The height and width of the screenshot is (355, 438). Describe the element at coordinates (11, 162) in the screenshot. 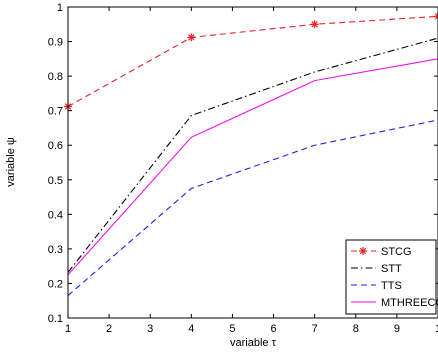

I see `y-axis-label: variable ψ` at that location.